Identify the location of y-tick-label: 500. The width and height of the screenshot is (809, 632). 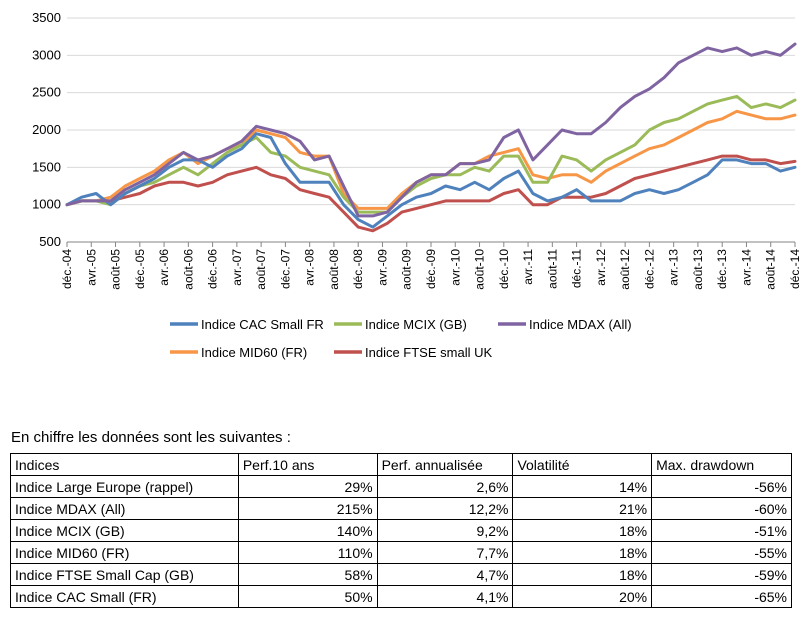
(50, 241).